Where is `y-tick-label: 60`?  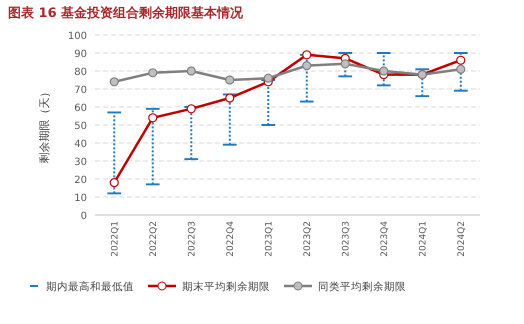
y-tick-label: 60 is located at coordinates (80, 108).